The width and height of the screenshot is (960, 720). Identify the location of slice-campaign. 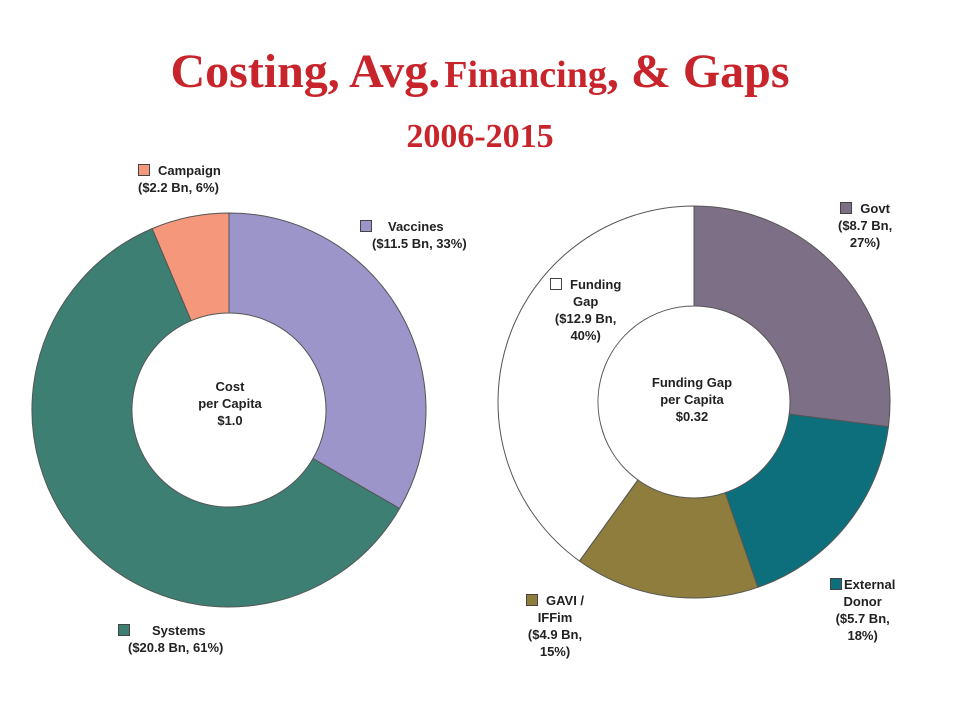
(190, 267).